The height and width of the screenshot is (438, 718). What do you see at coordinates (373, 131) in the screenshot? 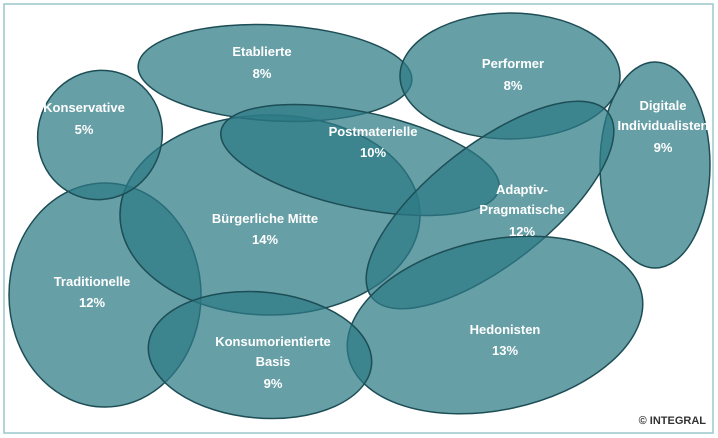
I see `label: Postmaterielle` at bounding box center [373, 131].